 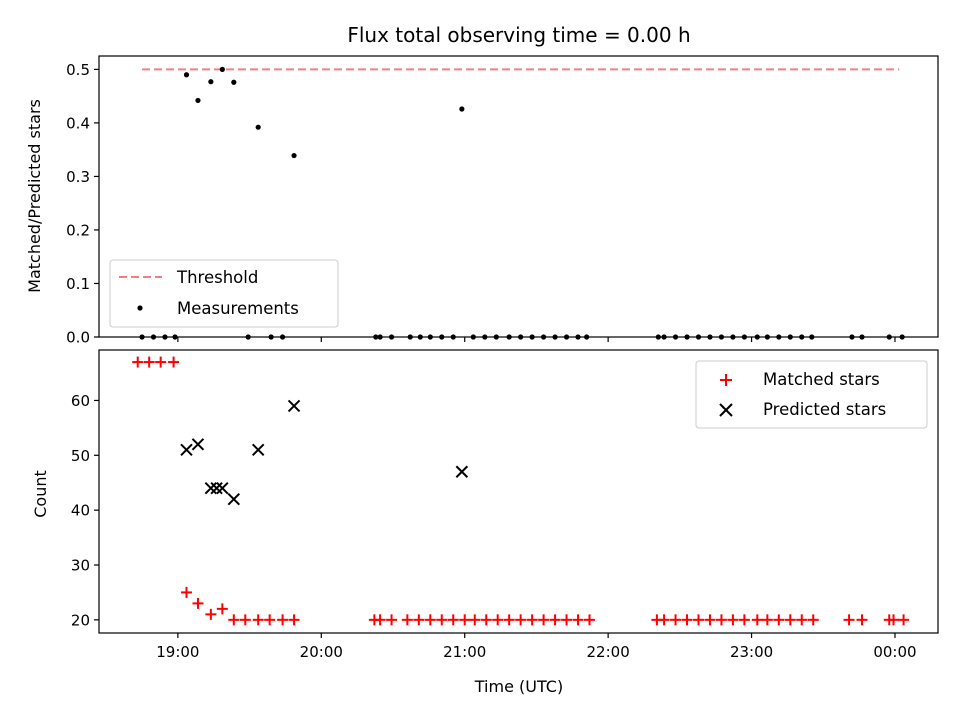 What do you see at coordinates (80, 620) in the screenshot?
I see `y-tick-label: 20` at bounding box center [80, 620].